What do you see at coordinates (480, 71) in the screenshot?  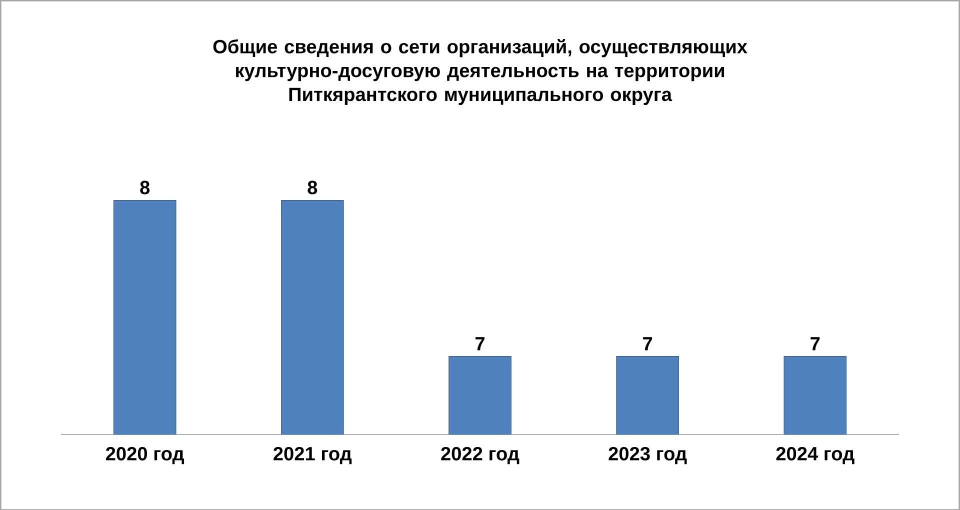 I see `chart-title: Общие сведения о сети организаций, осуществляющих культурно-досуговую деятельность на территории Питкярантского муниципального округа` at bounding box center [480, 71].